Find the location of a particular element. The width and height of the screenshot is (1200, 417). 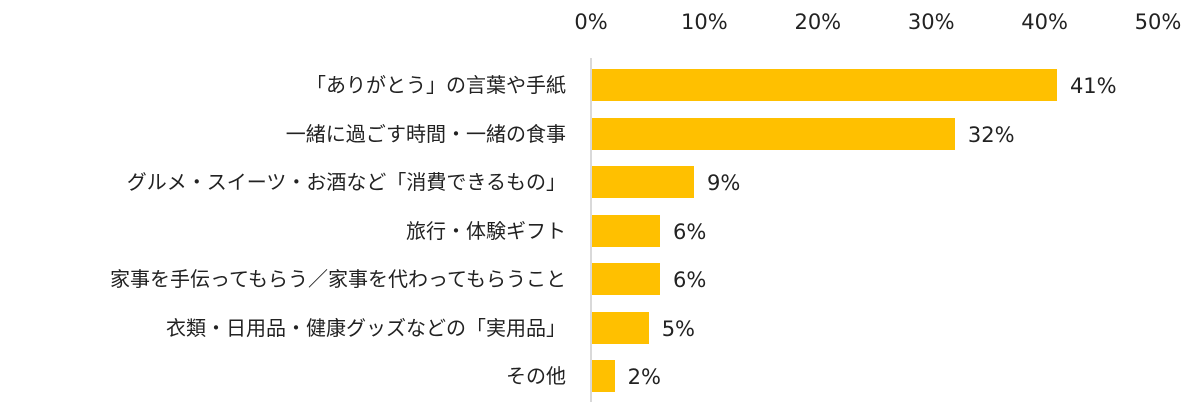

value-label: 2% is located at coordinates (644, 377).